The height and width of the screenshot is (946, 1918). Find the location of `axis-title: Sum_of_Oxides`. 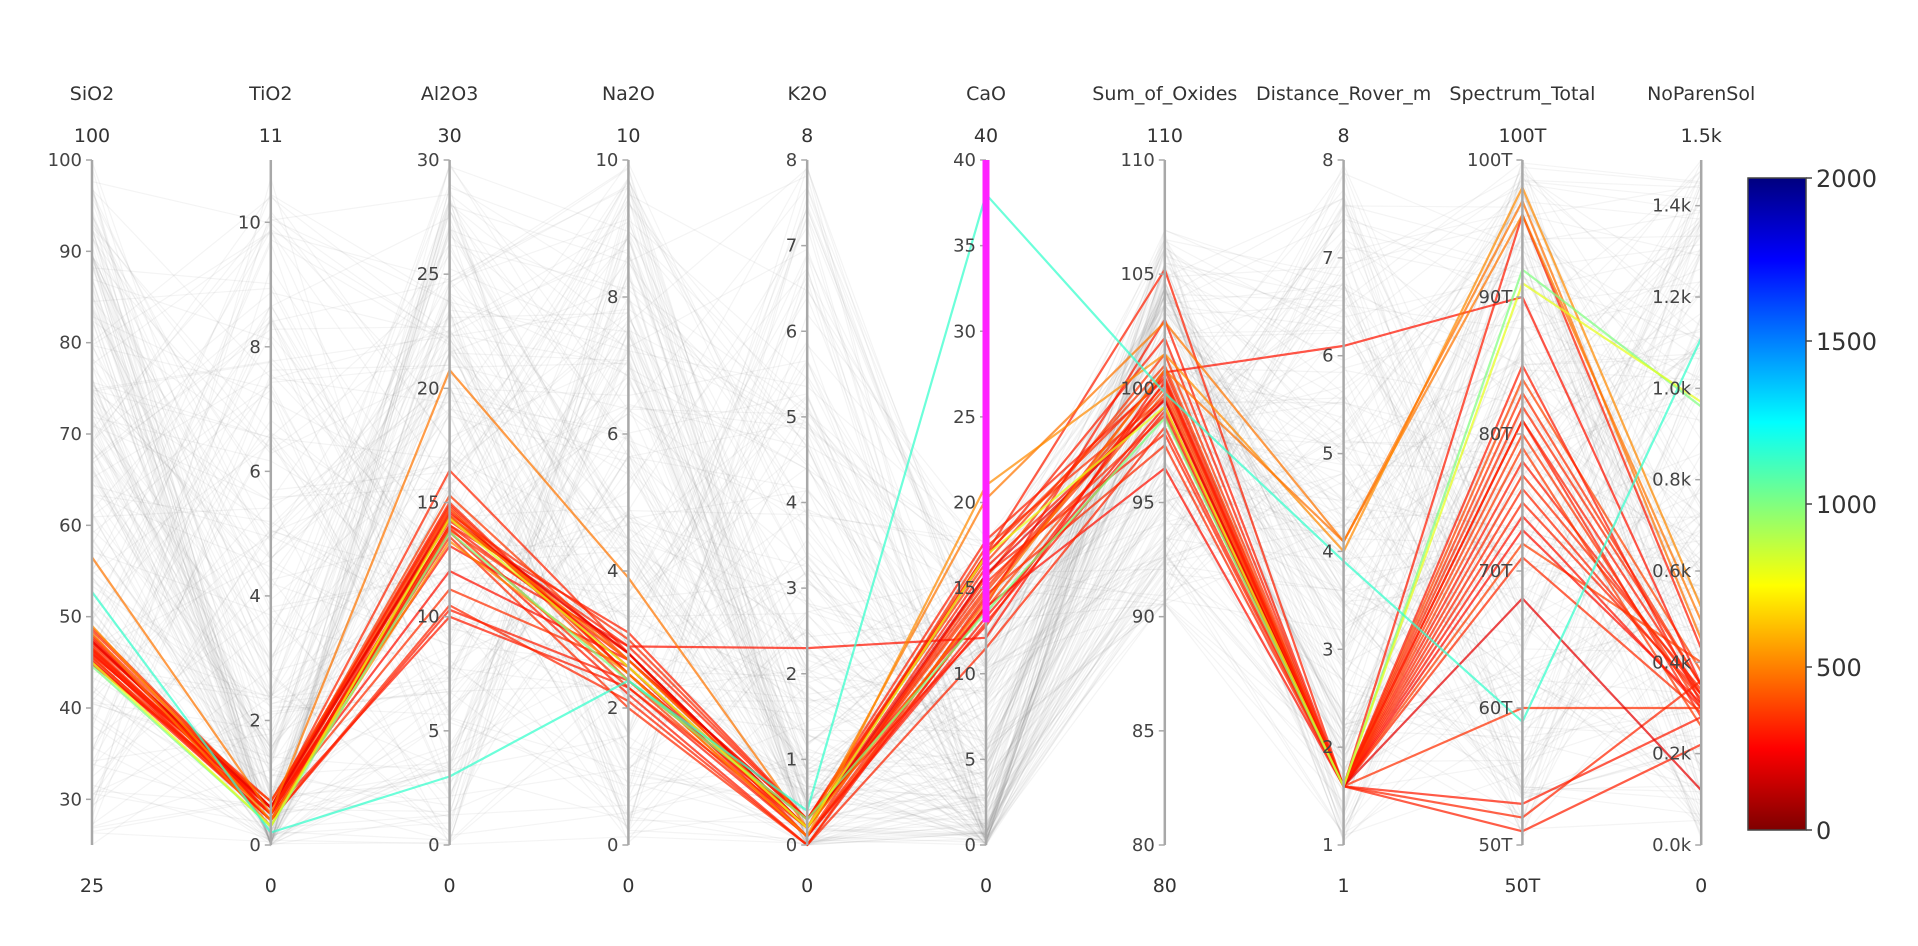

axis-title: Sum_of_Oxides is located at coordinates (1164, 94).